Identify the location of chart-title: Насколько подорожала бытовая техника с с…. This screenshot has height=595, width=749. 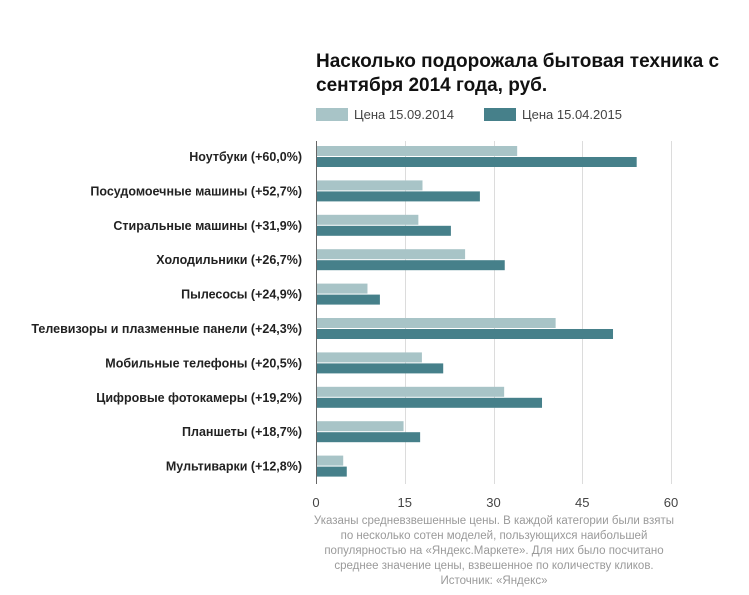
(518, 73).